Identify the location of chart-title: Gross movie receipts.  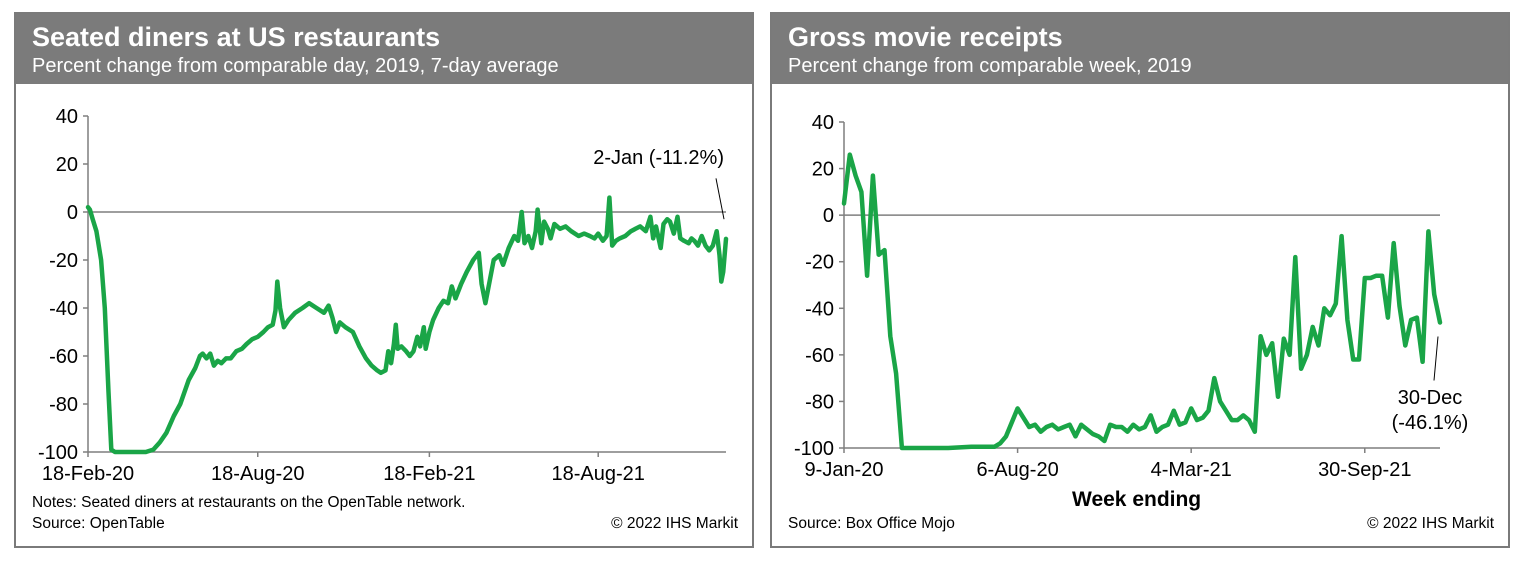
(925, 37).